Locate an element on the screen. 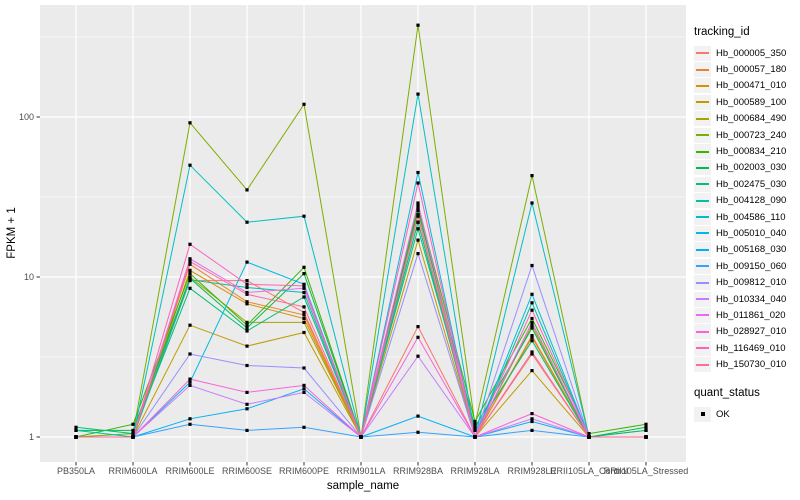 This screenshot has width=800, height=500. legend-entry-label: Hb_004586_110 is located at coordinates (751, 217).